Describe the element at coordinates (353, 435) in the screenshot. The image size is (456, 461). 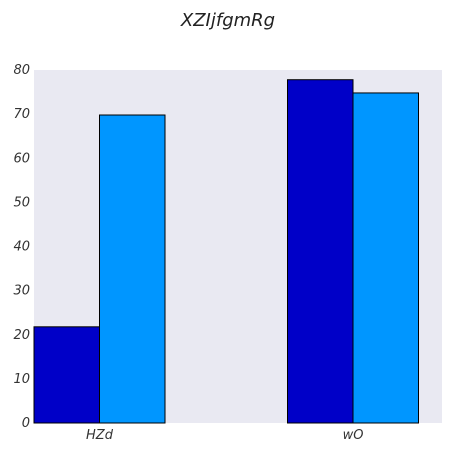
I see `x-tick-label: wO` at that location.